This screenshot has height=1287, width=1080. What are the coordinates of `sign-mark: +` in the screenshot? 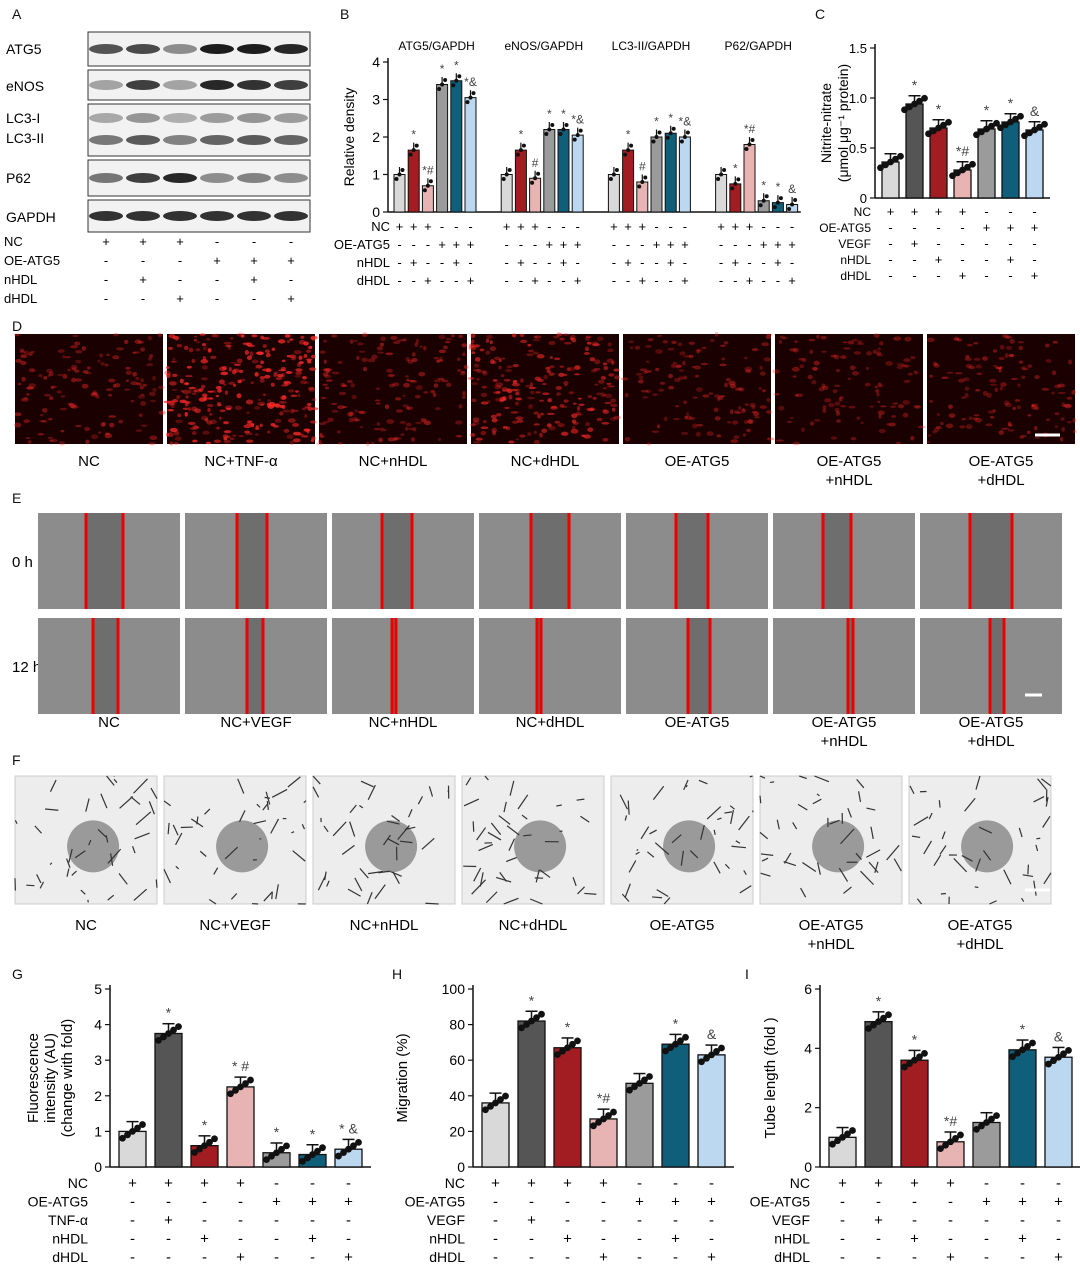 It's located at (143, 241).